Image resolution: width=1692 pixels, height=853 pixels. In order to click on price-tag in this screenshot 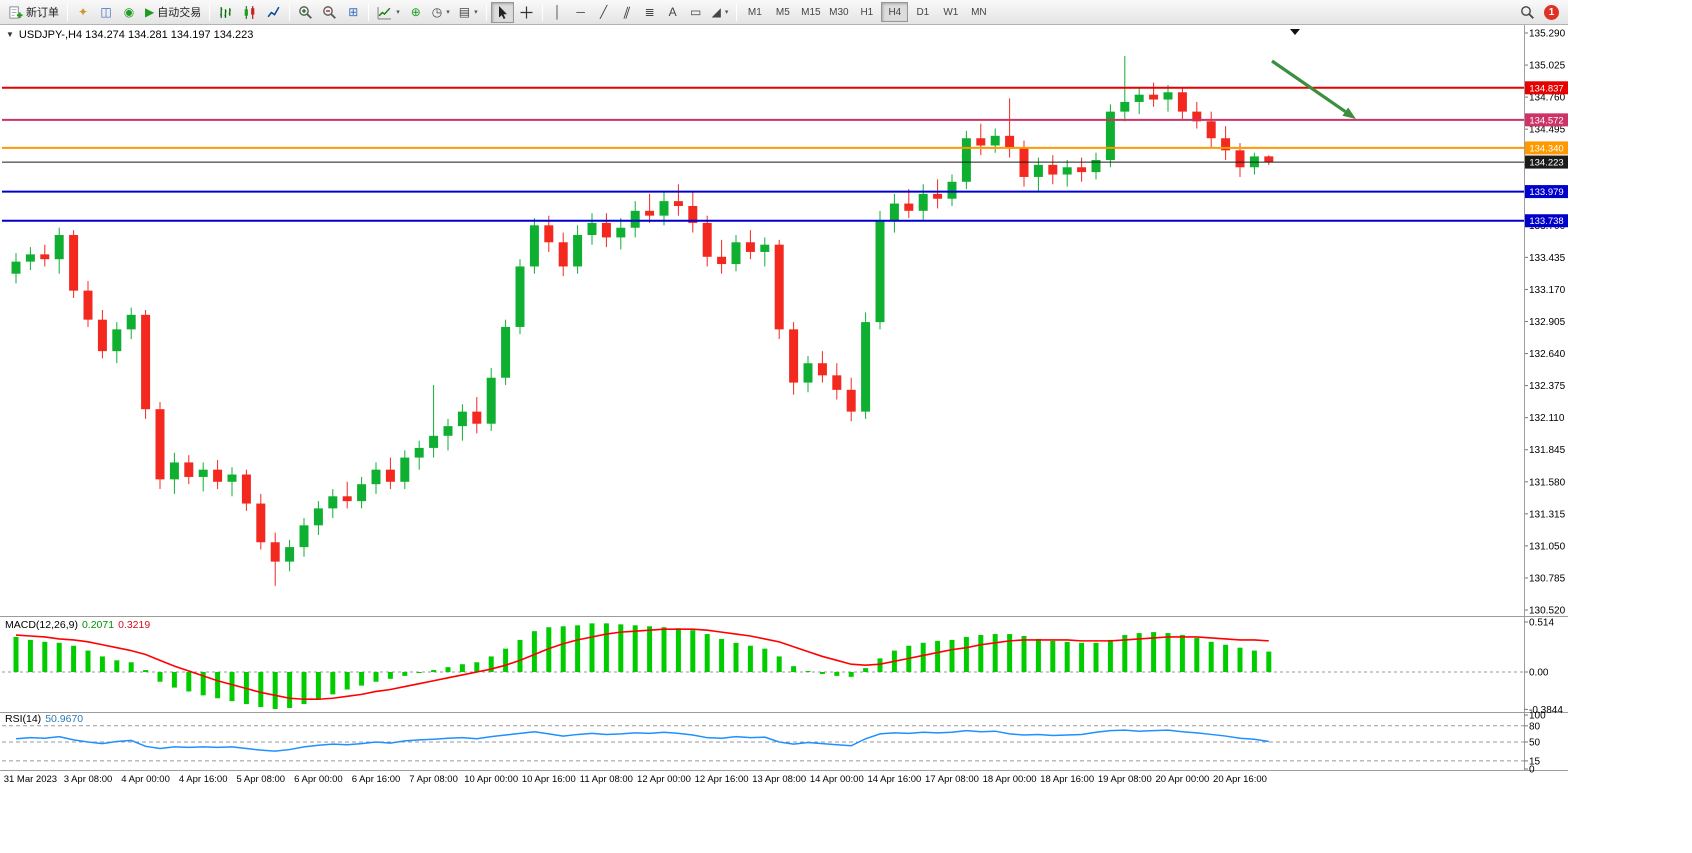, I will do `click(1546, 148)`.